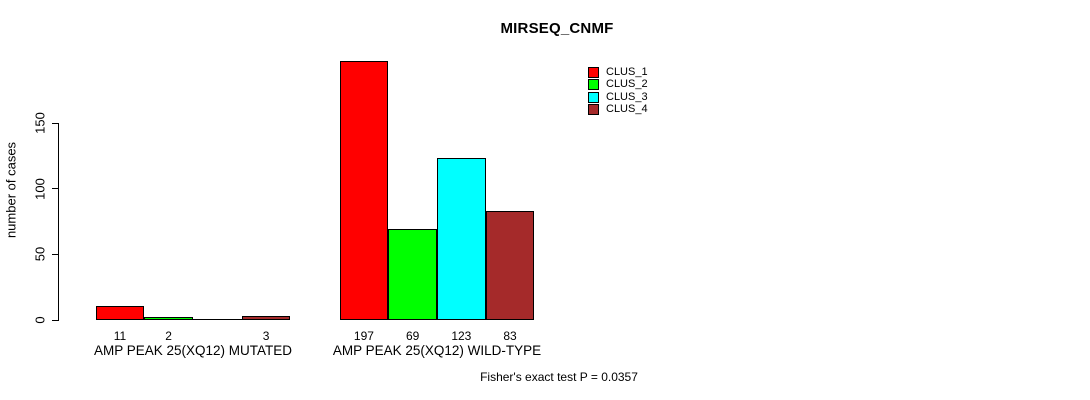  I want to click on y-axis-line, so click(58, 222).